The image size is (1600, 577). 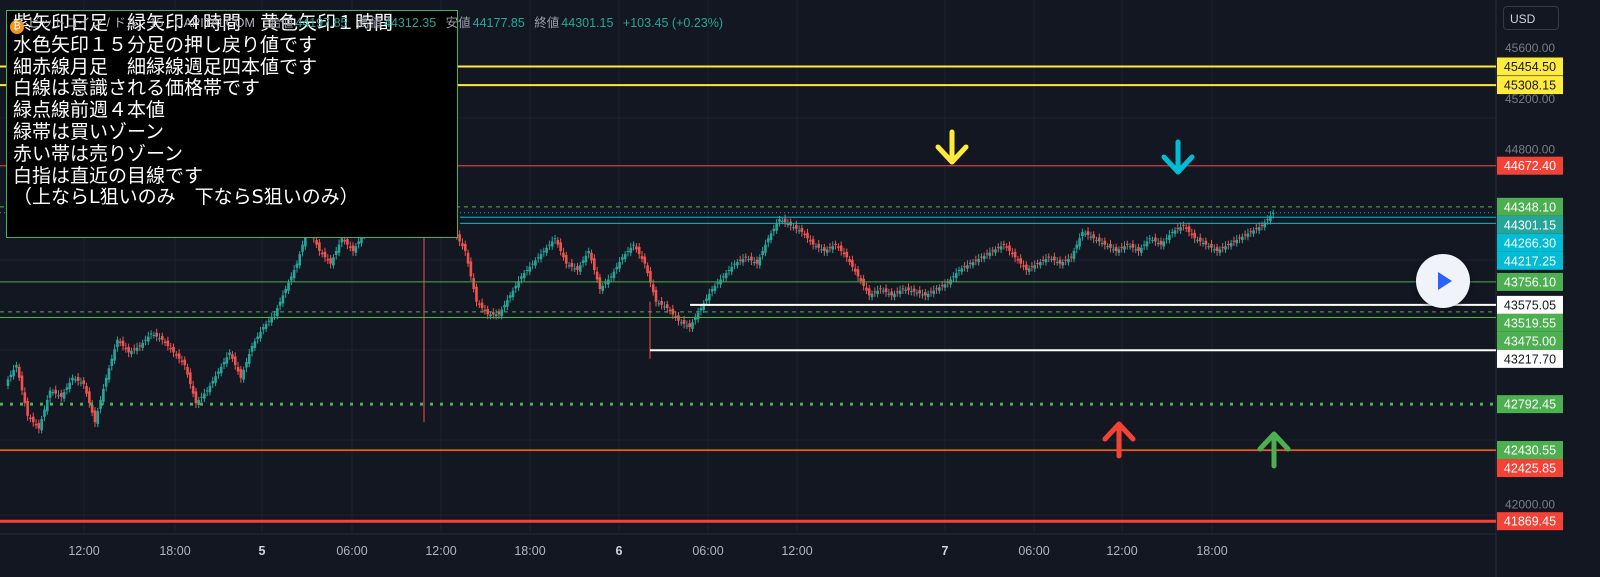 I want to click on open-value: 44197.85, so click(x=321, y=23).